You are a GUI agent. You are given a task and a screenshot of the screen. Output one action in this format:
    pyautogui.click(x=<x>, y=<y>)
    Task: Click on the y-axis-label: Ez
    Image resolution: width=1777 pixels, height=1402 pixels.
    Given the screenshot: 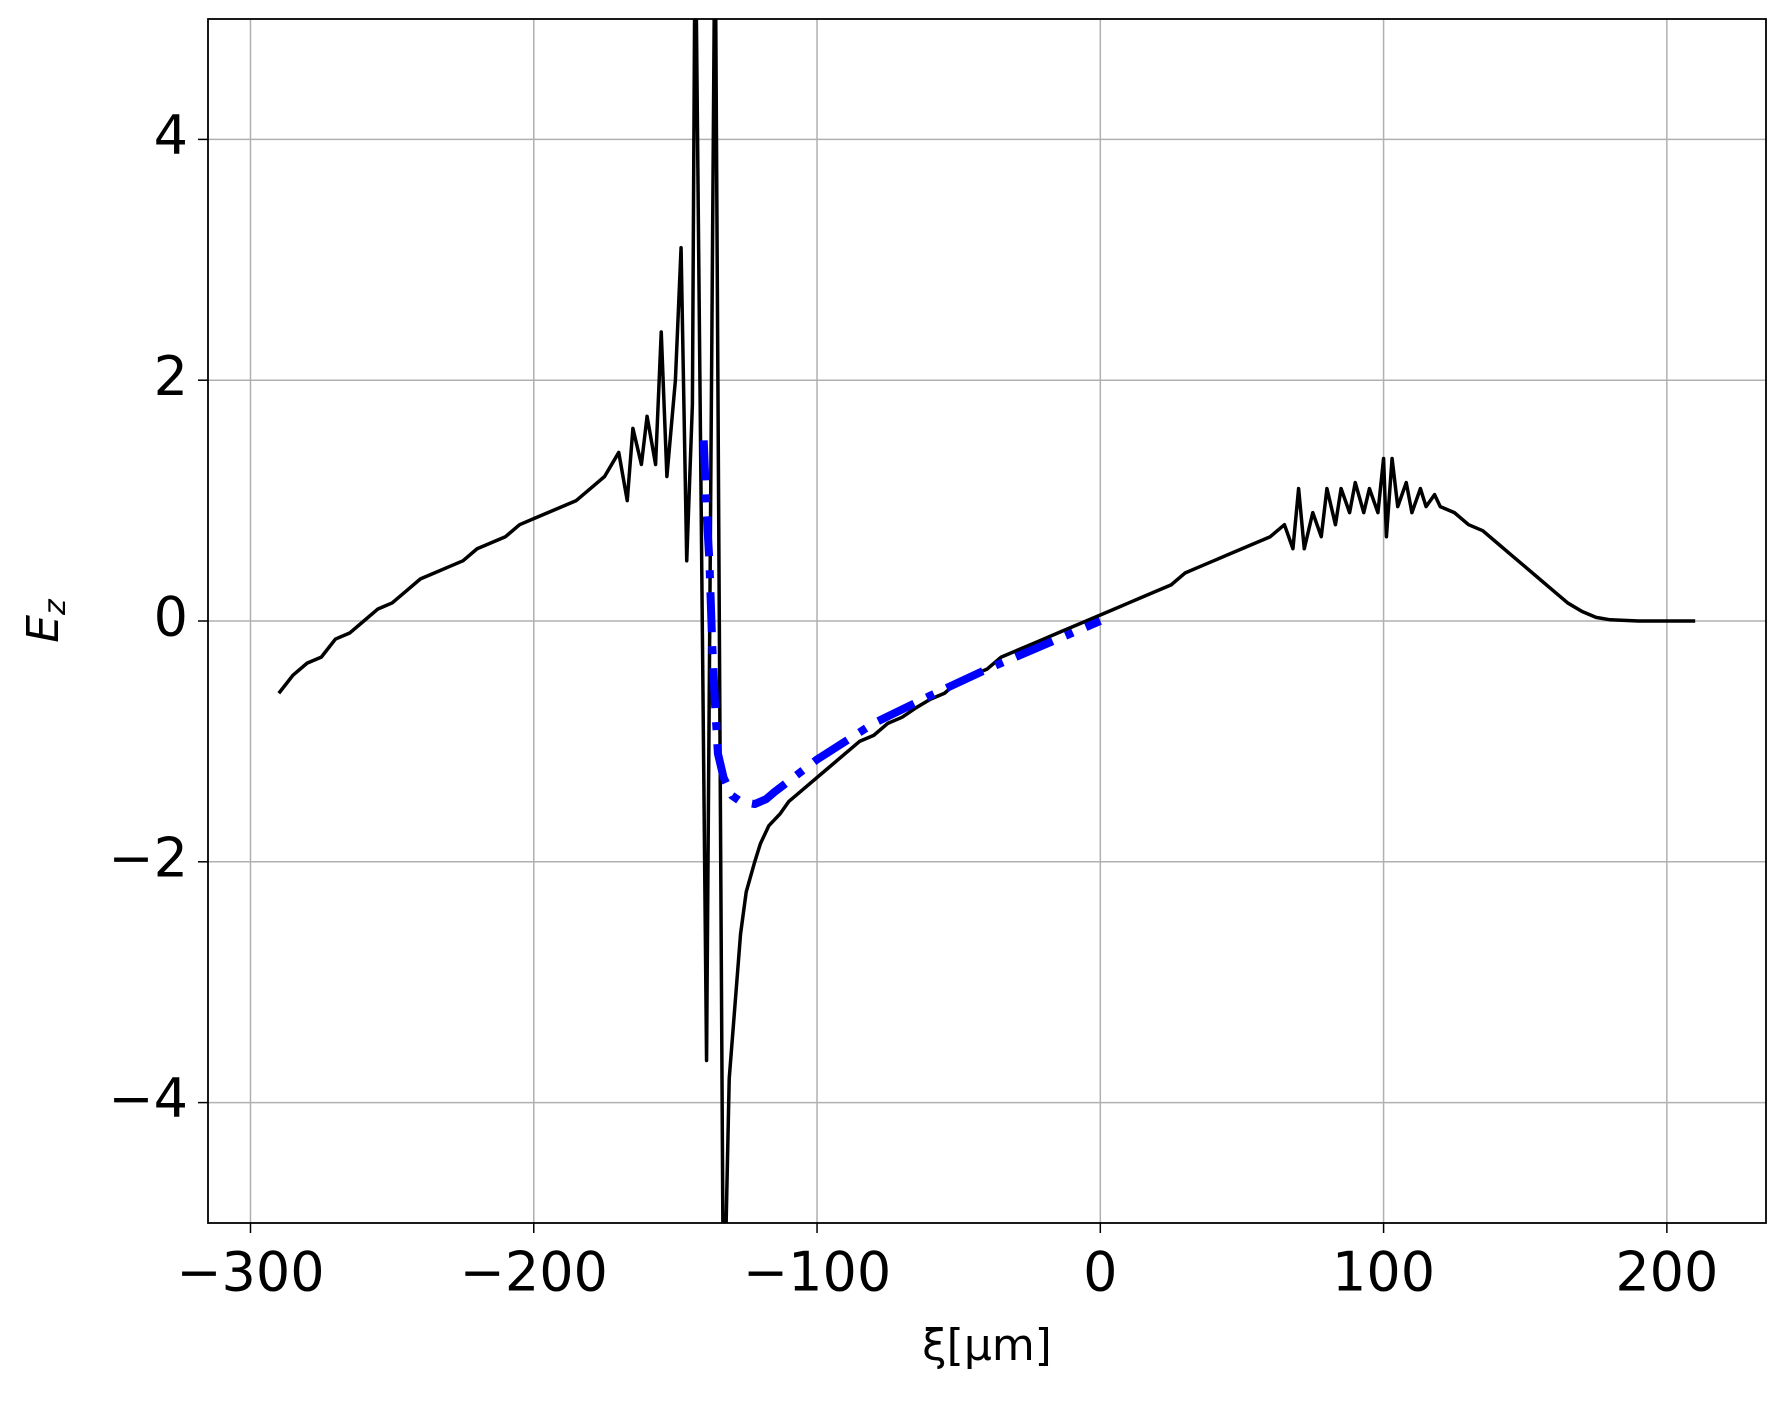 What is the action you would take?
    pyautogui.click(x=45, y=620)
    